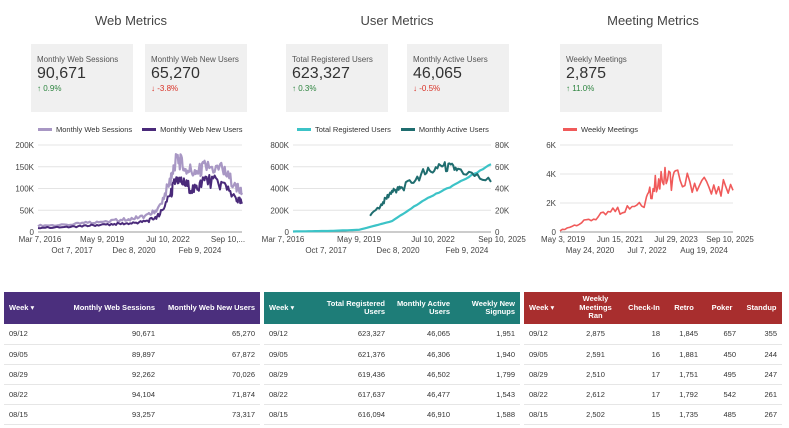 The width and height of the screenshot is (789, 428). I want to click on column-header: Weekly Meetings Ran, so click(595, 308).